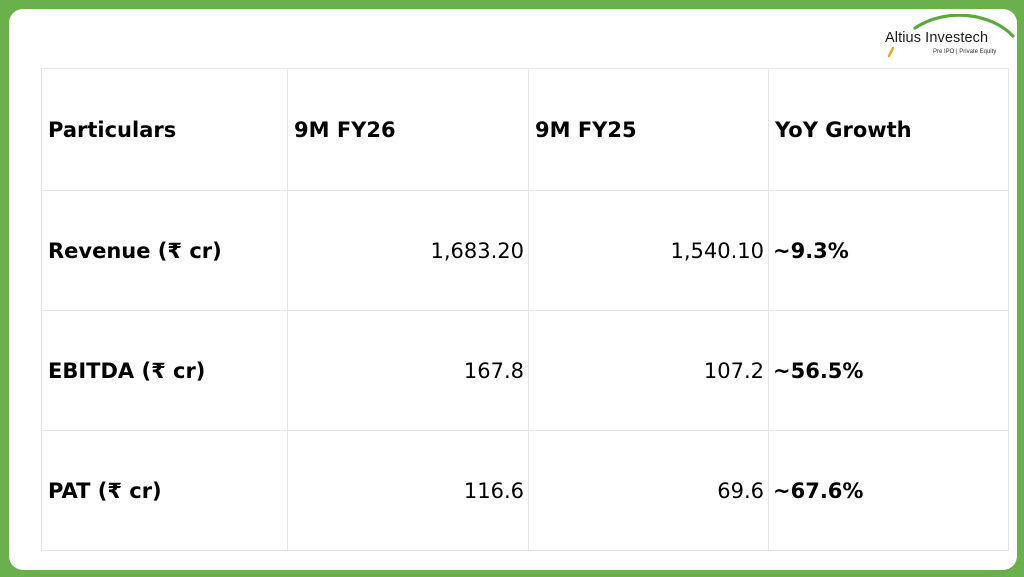 Image resolution: width=1024 pixels, height=577 pixels. I want to click on logo-tagline: Pre IPO | Private Equity, so click(965, 52).